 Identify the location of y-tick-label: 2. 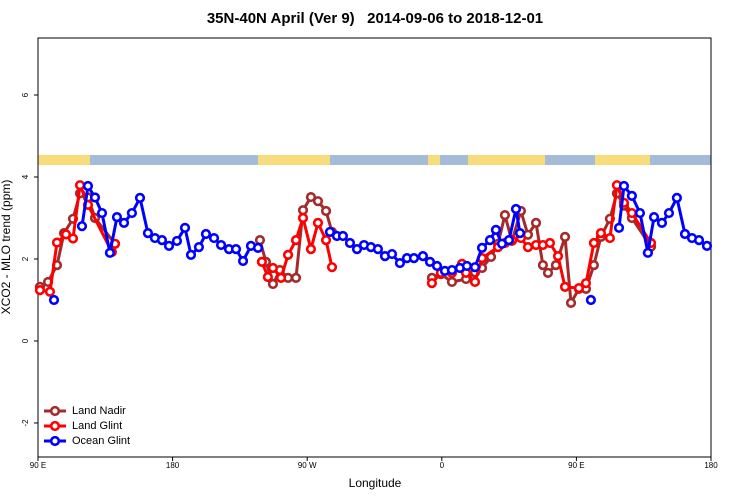
(25, 258).